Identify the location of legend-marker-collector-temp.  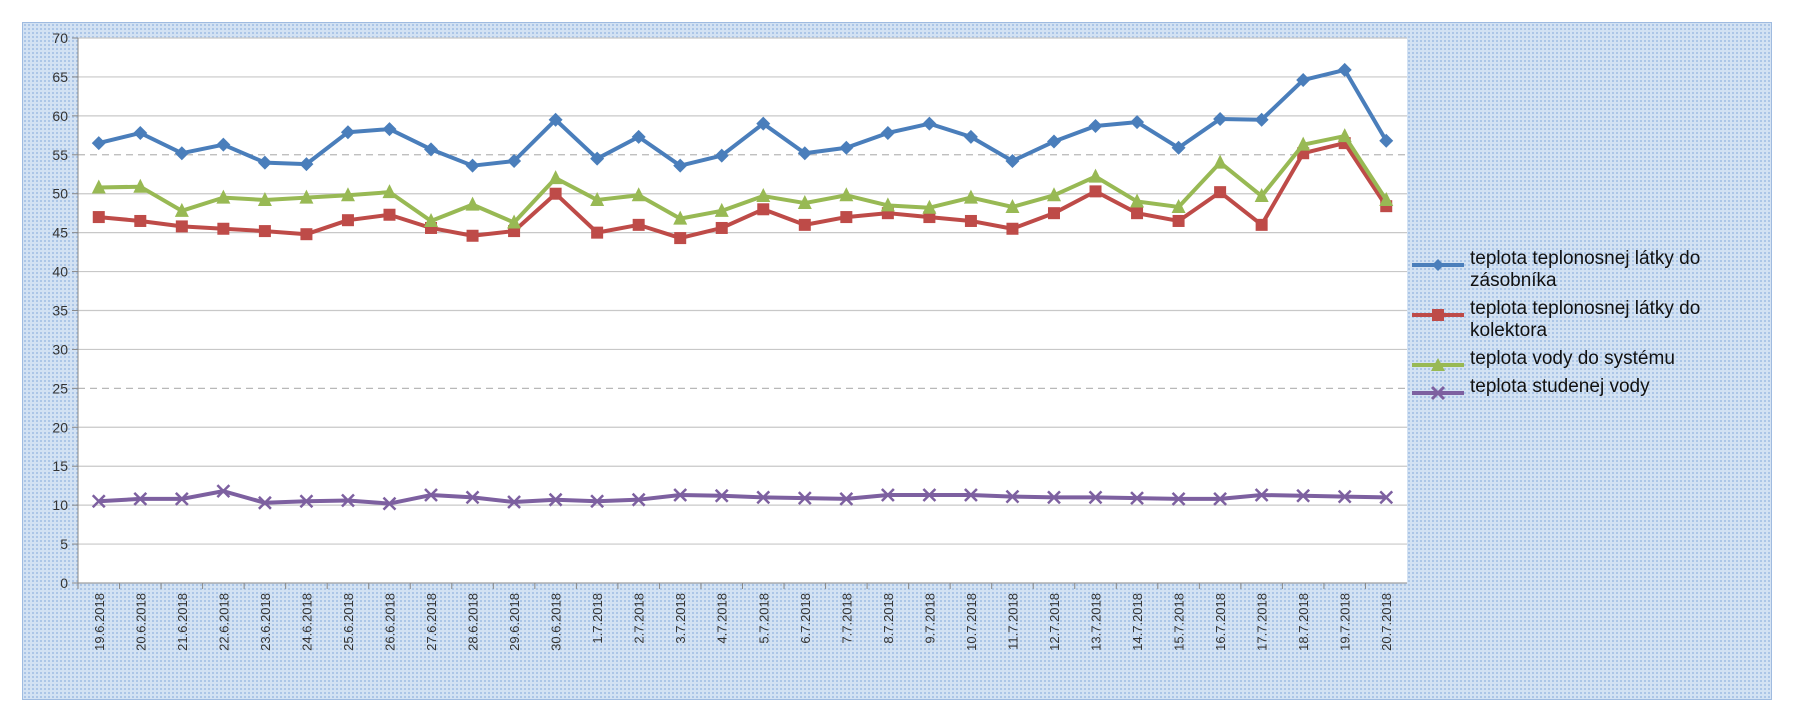
(1438, 315).